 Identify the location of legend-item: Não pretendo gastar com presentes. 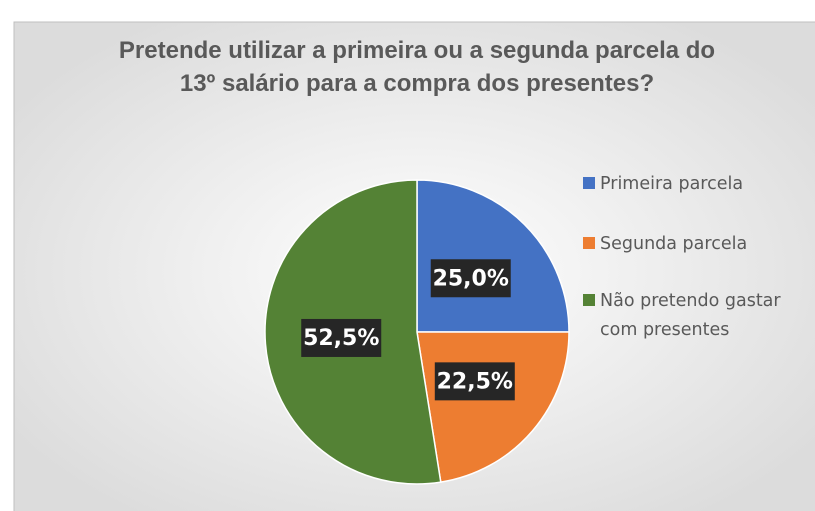
(699, 316).